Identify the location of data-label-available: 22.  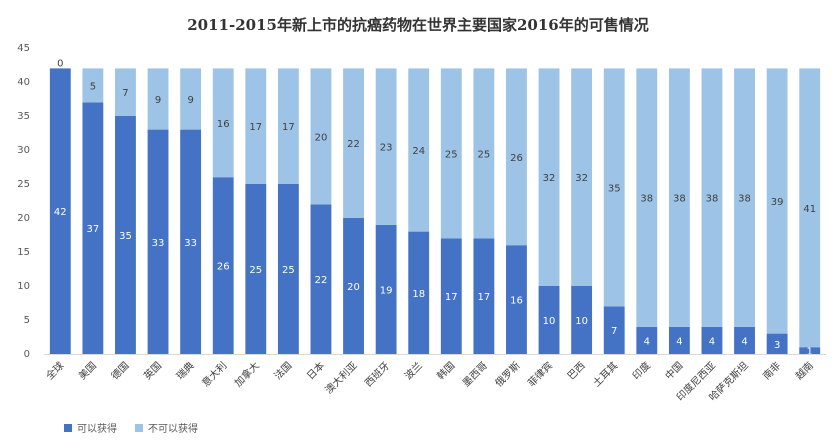
(321, 280).